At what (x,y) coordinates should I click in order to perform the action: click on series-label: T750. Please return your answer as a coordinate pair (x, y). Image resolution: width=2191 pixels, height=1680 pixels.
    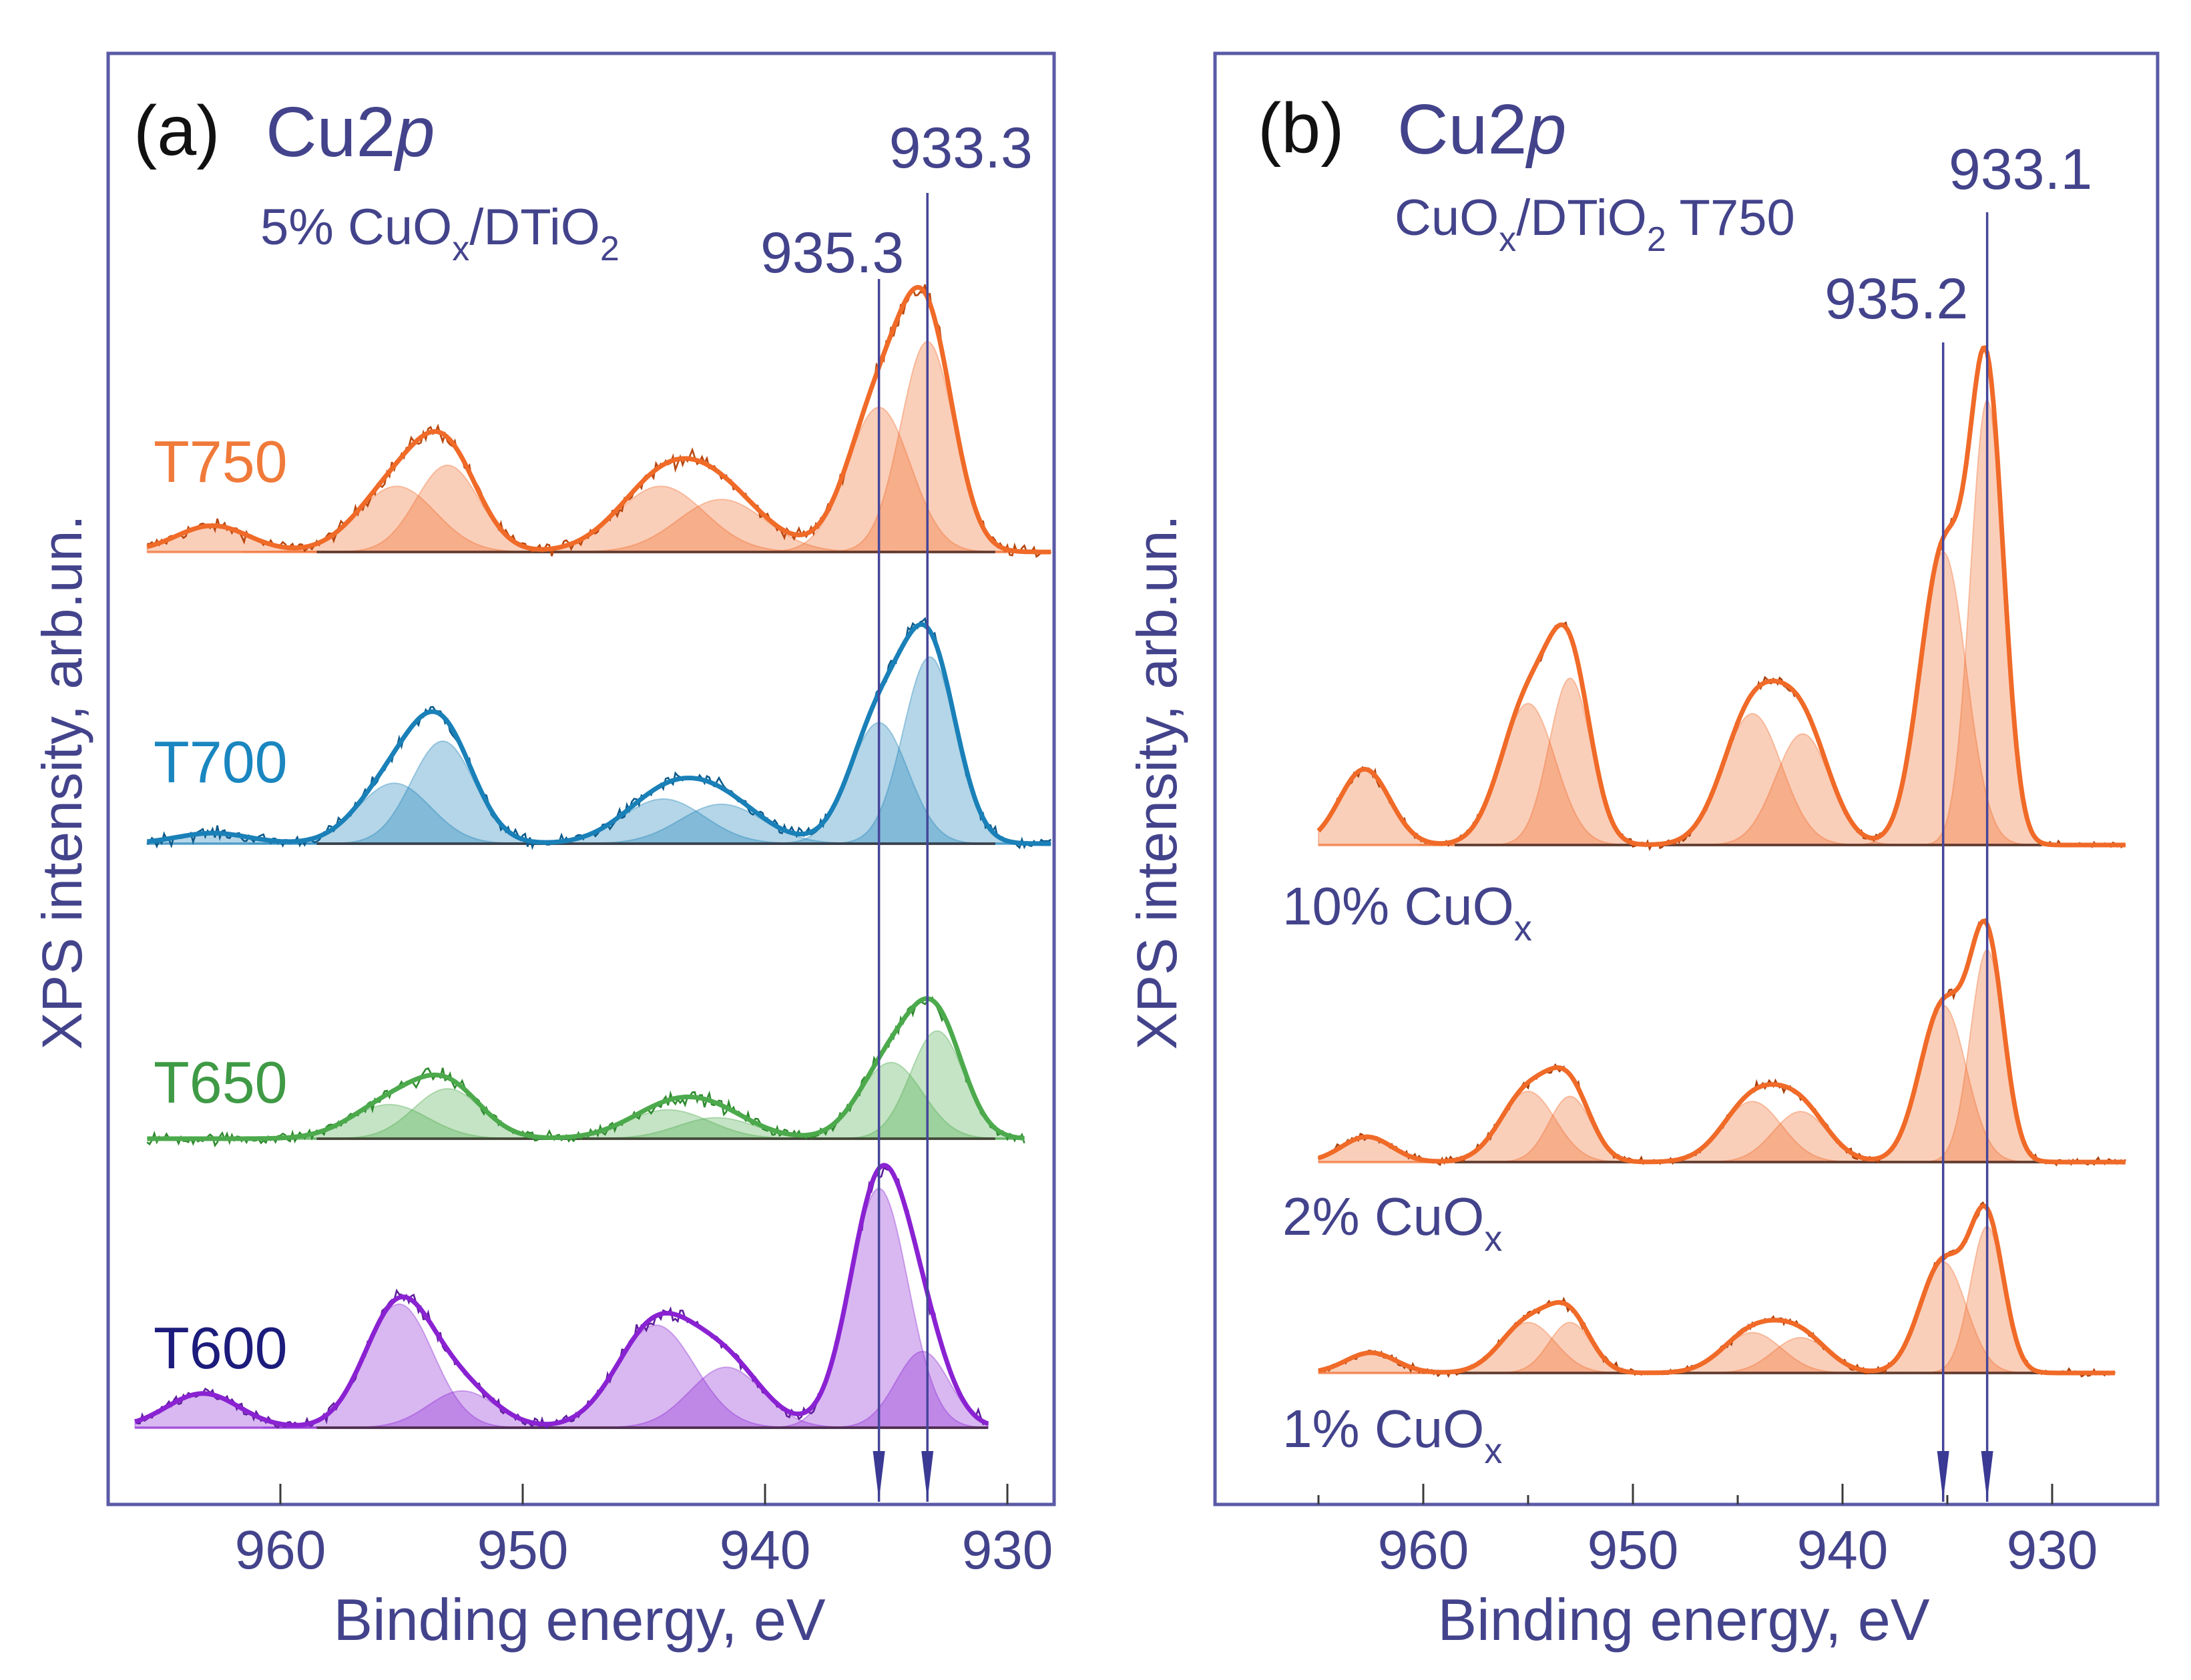
    Looking at the image, I should click on (221, 462).